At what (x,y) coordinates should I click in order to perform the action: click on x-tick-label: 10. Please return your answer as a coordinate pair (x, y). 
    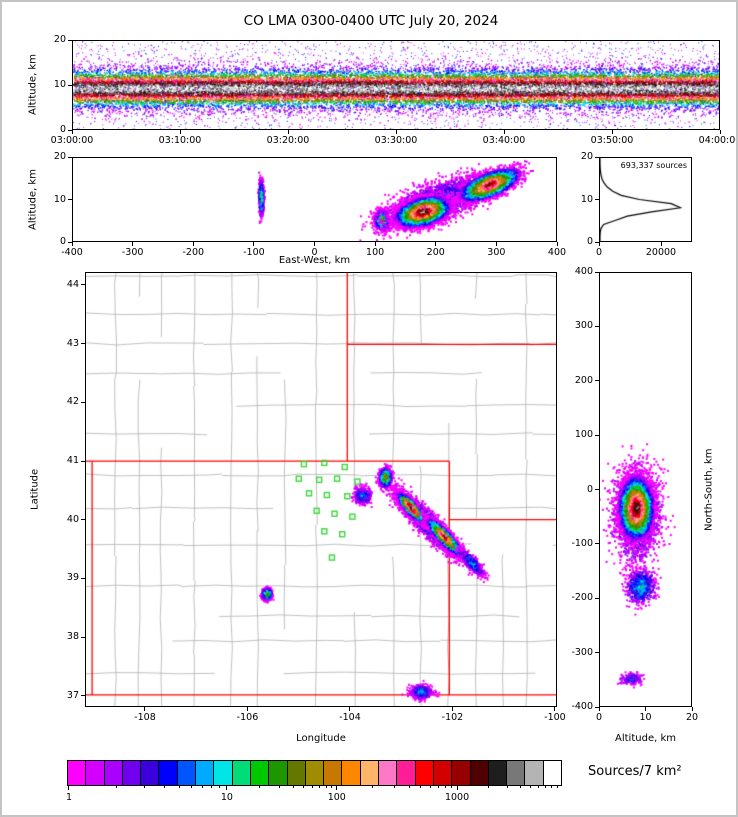
    Looking at the image, I should click on (645, 717).